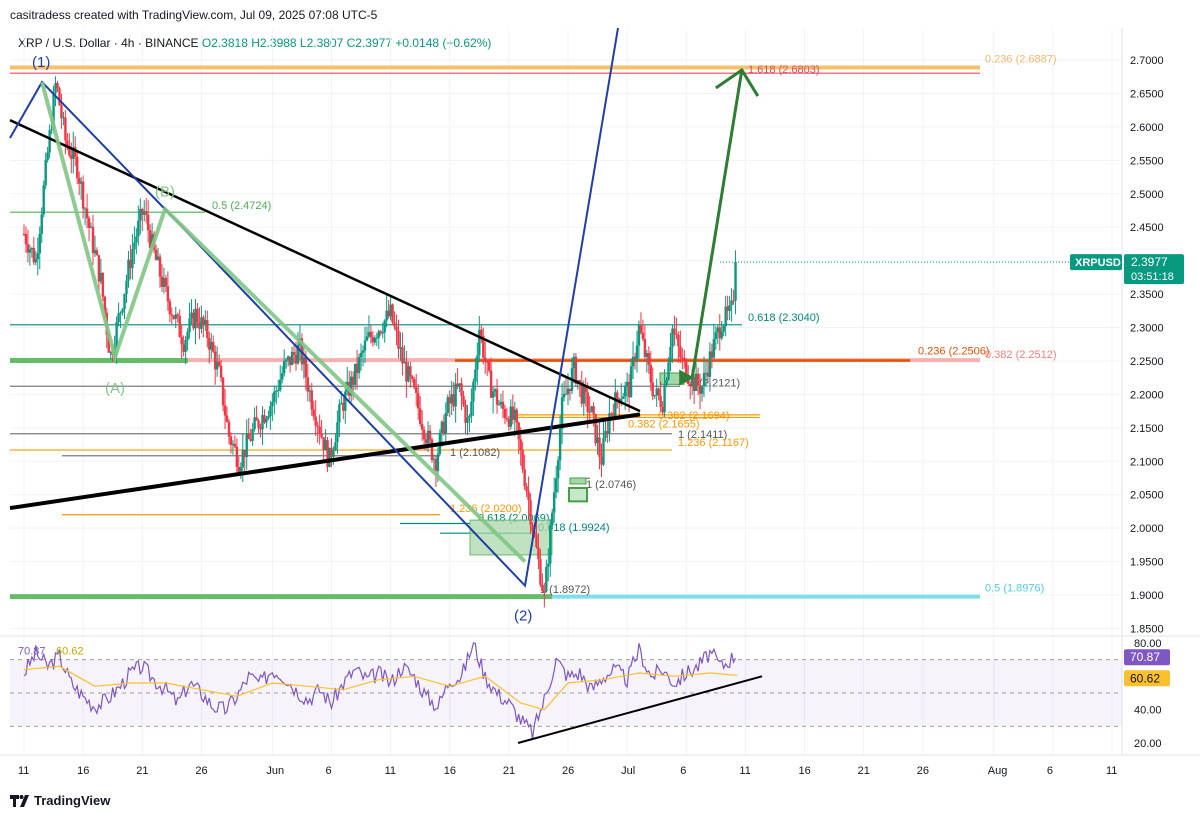  Describe the element at coordinates (380, 691) in the screenshot. I see `rsi-line` at that location.